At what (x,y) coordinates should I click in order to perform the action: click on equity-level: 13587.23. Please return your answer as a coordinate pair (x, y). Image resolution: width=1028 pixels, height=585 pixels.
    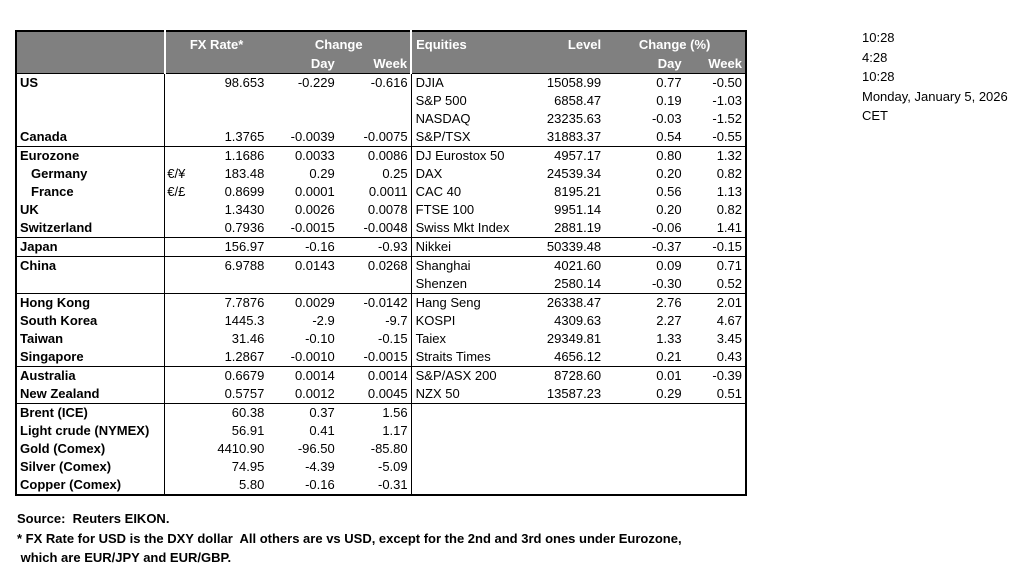
    Looking at the image, I should click on (566, 394).